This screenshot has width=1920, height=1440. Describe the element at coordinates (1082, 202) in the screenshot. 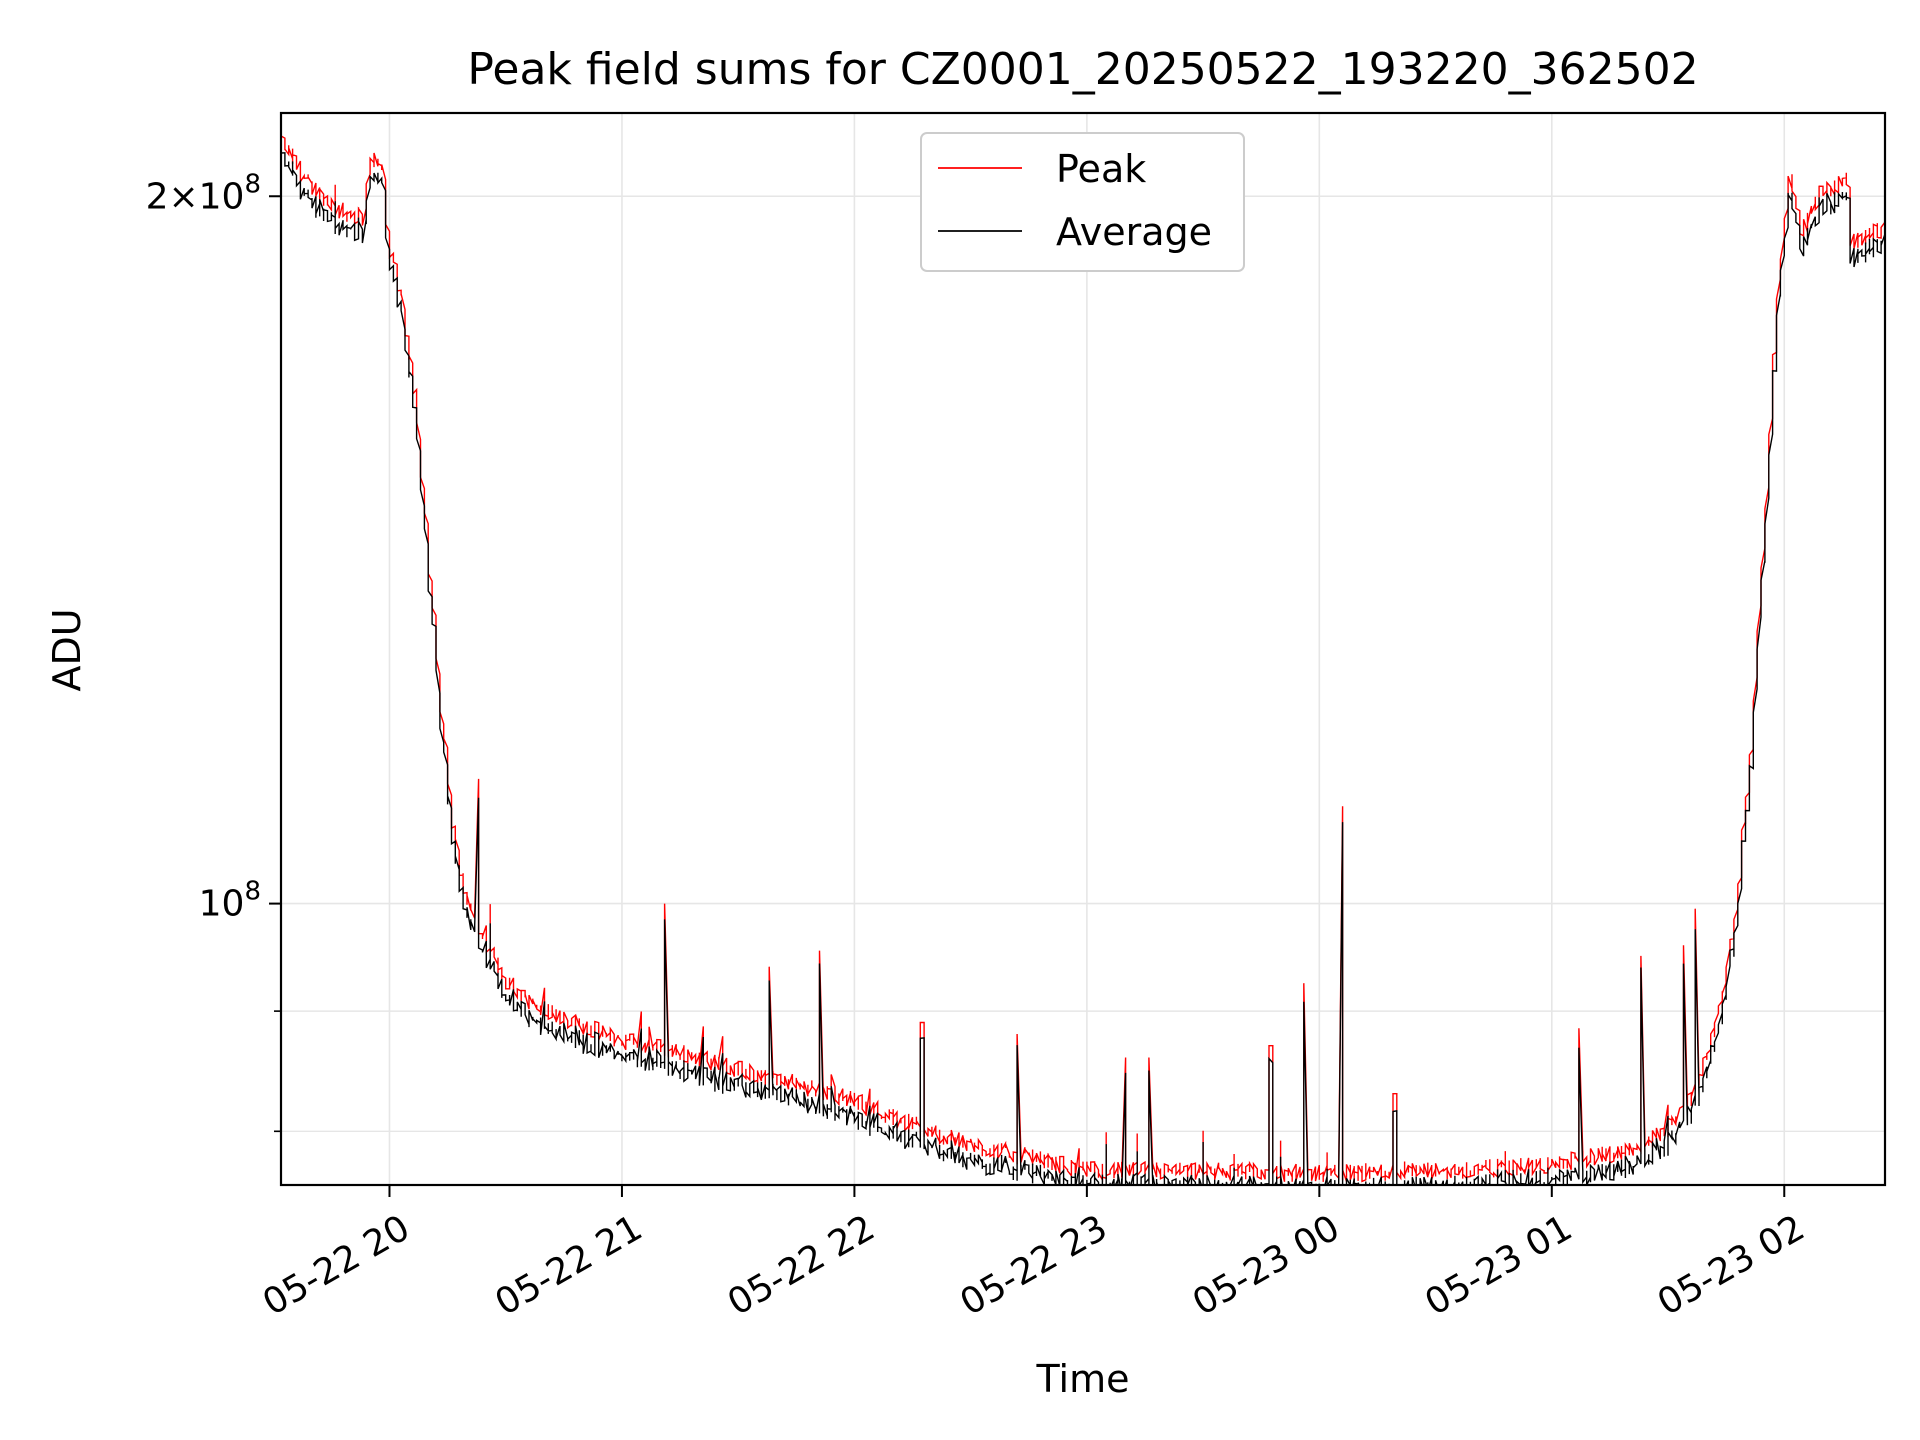

I see `legend: Peak Average` at that location.